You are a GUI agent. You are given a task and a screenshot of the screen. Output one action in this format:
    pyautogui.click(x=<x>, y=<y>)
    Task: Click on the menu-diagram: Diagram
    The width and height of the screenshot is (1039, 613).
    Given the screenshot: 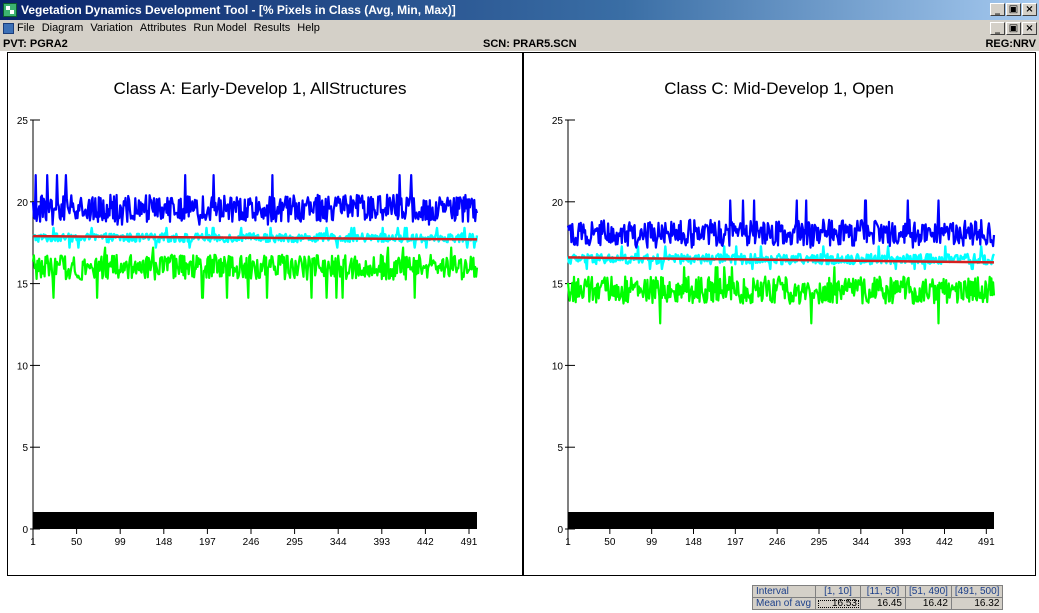 What is the action you would take?
    pyautogui.click(x=62, y=28)
    